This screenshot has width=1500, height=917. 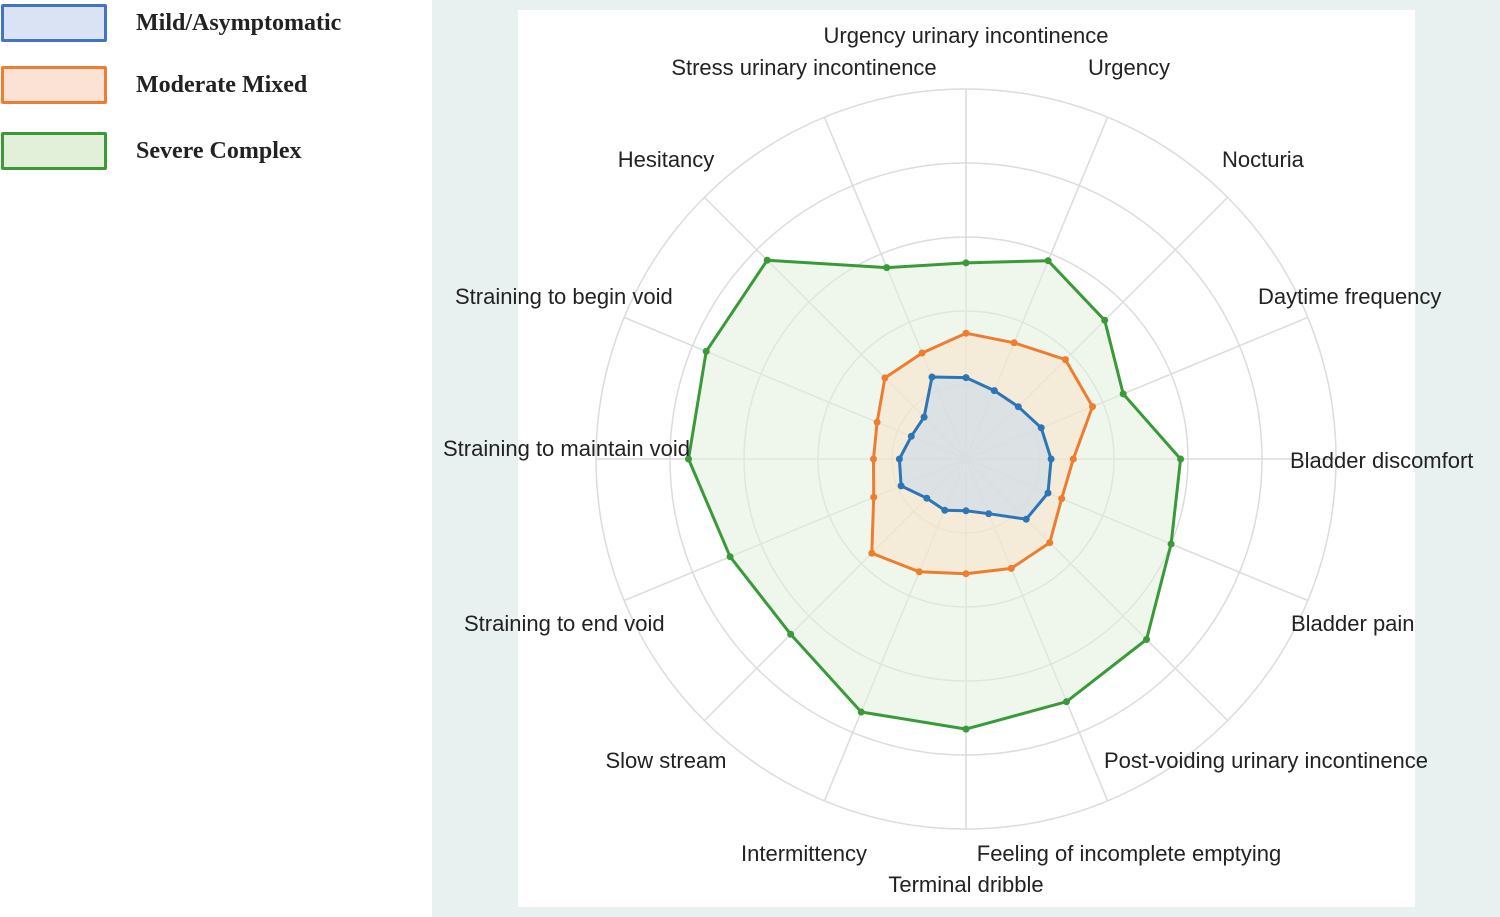 What do you see at coordinates (1266, 760) in the screenshot?
I see `axis-label: Post-voiding urinary incontinence` at bounding box center [1266, 760].